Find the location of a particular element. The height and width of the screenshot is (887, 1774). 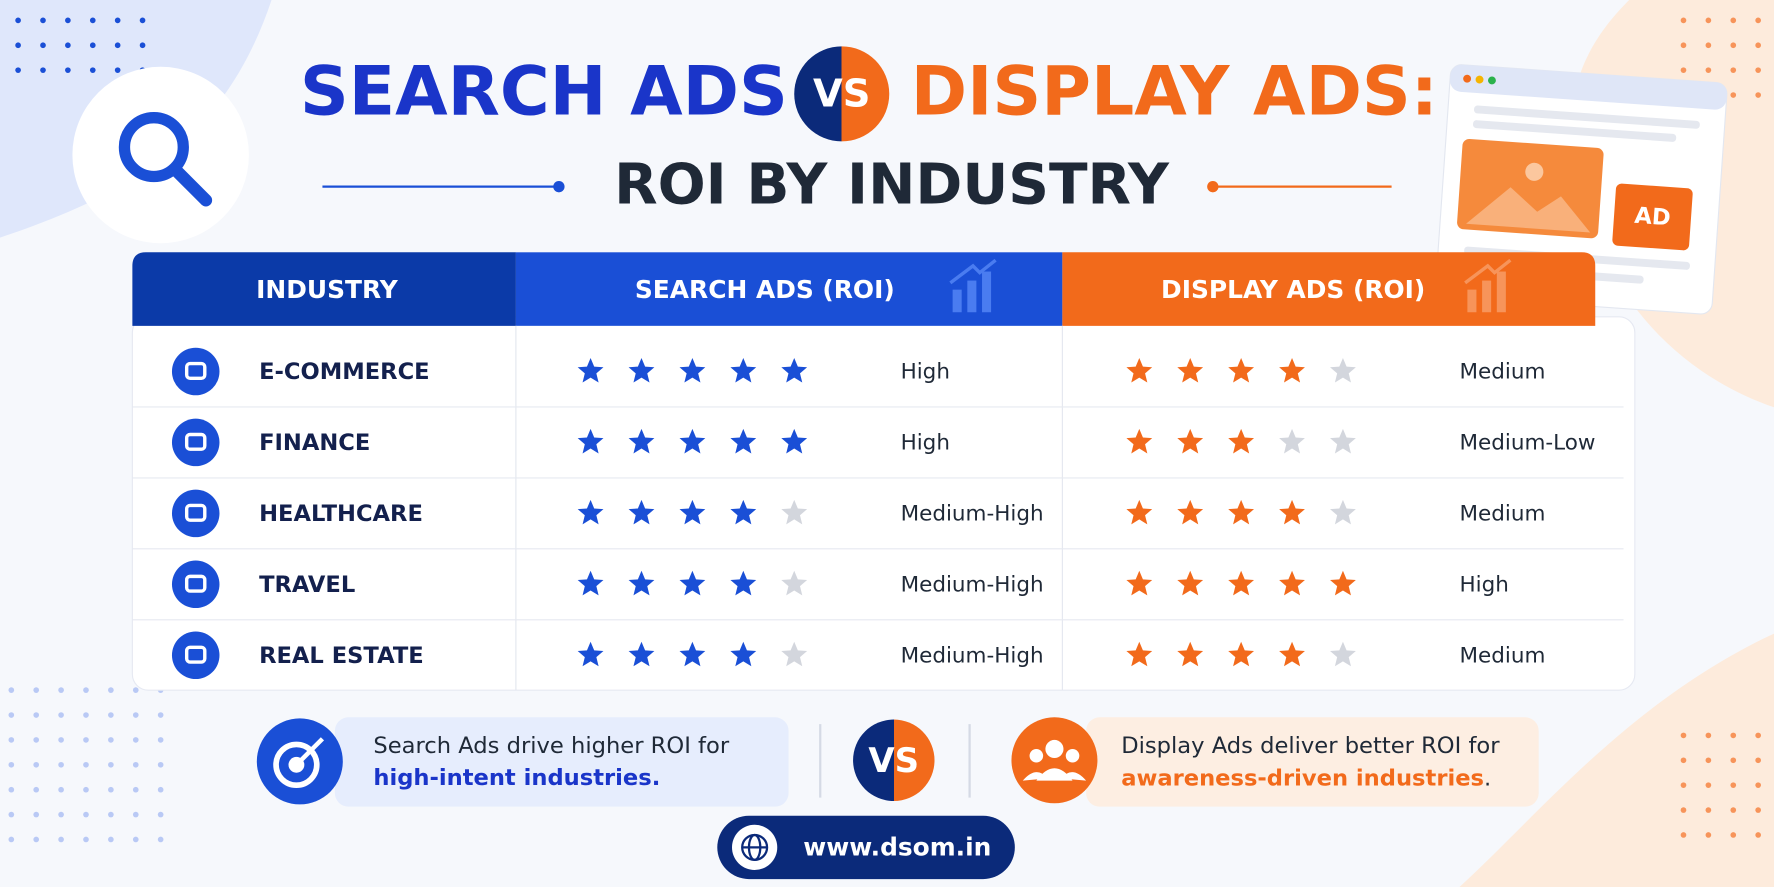

title-left: SEARCH ADS is located at coordinates (544, 92).